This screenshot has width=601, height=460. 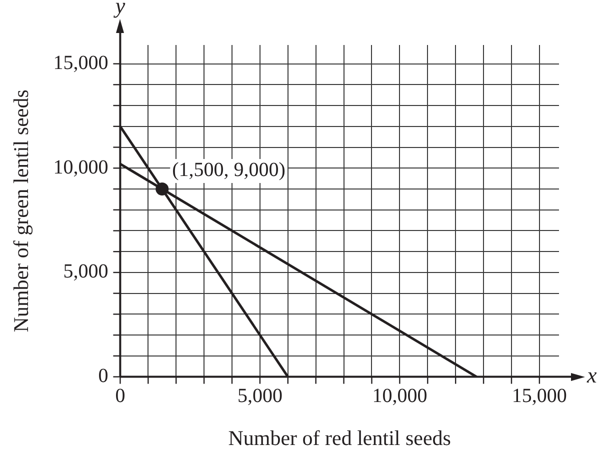 What do you see at coordinates (103, 376) in the screenshot?
I see `y-tick-label: 0` at bounding box center [103, 376].